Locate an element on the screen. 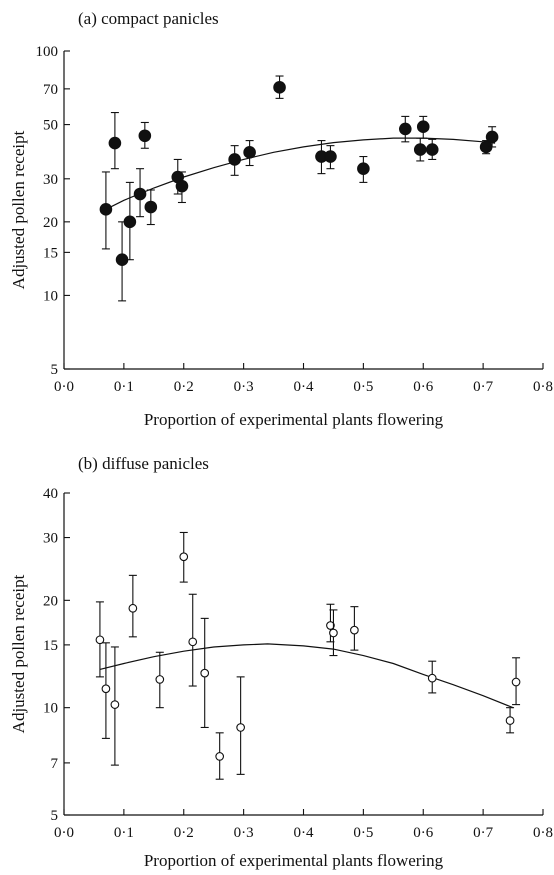 This screenshot has width=554, height=875. panel-title: (b) diffuse panicles is located at coordinates (143, 463).